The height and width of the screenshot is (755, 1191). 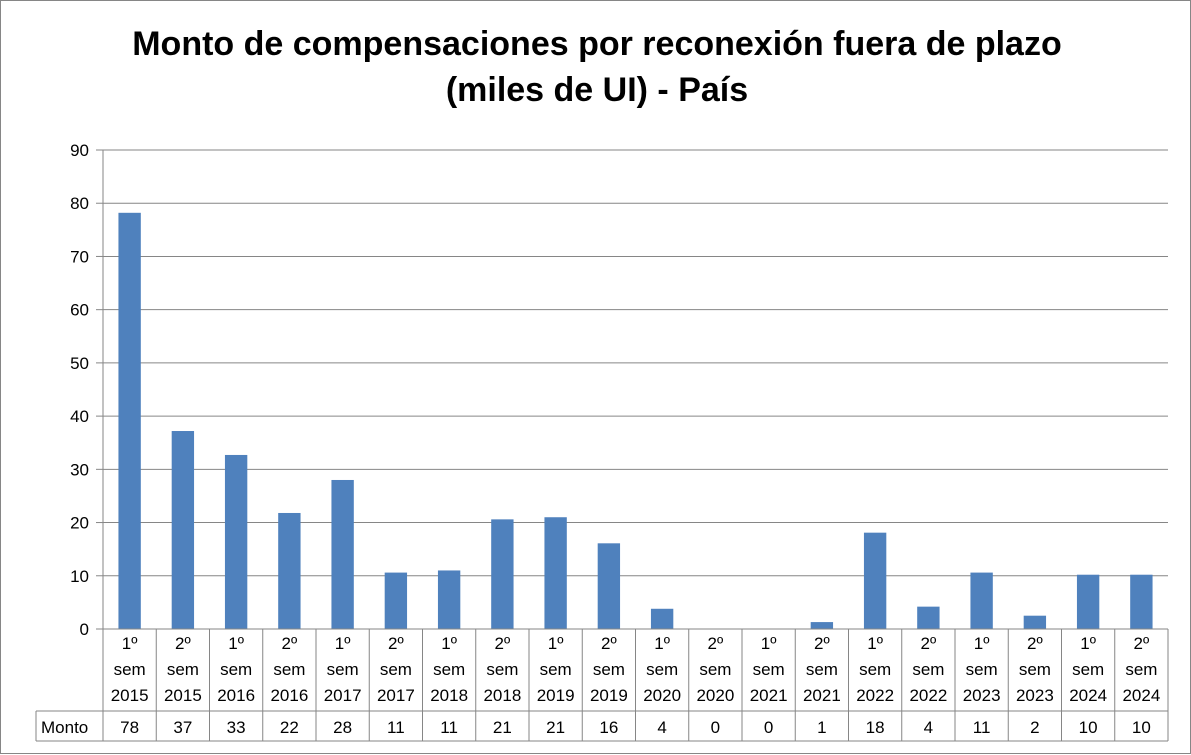 What do you see at coordinates (342, 727) in the screenshot?
I see `data-value-label: 28` at bounding box center [342, 727].